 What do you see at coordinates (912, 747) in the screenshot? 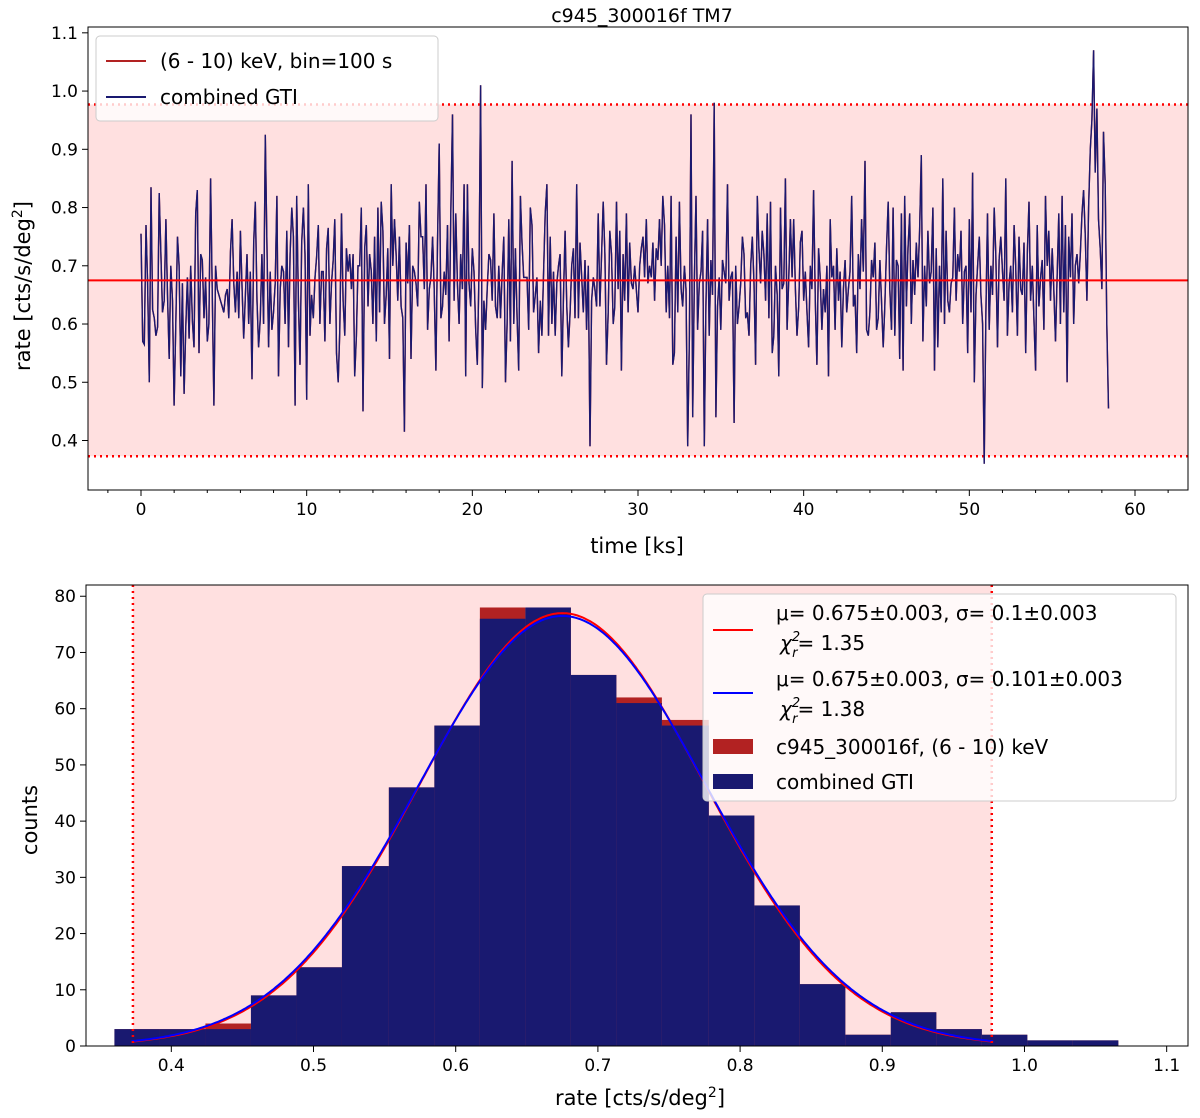
I see `legend-label-hist-band: c945_300016f, (6 - 10) keV` at bounding box center [912, 747].